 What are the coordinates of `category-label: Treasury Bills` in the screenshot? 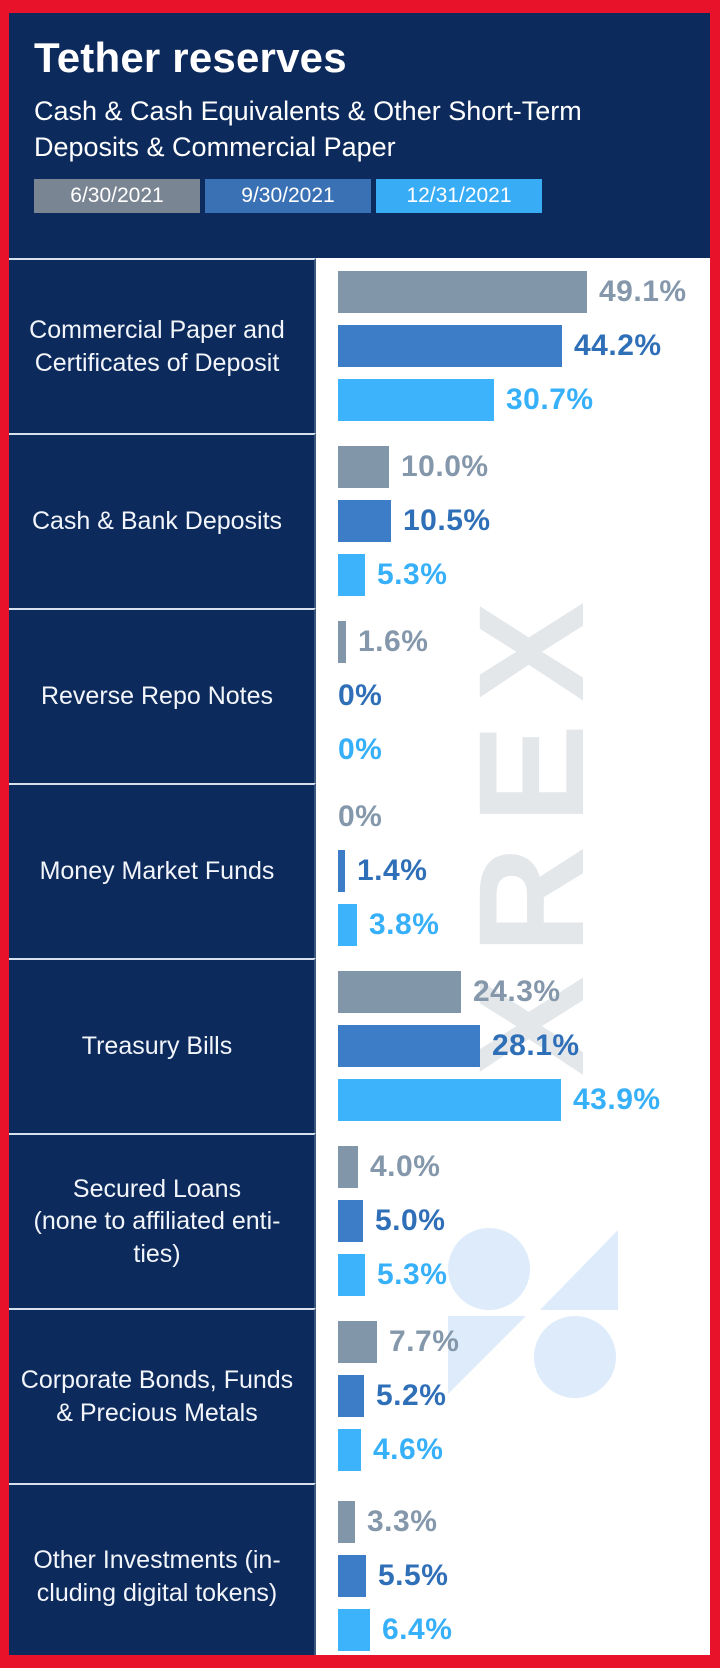 It's located at (157, 1046).